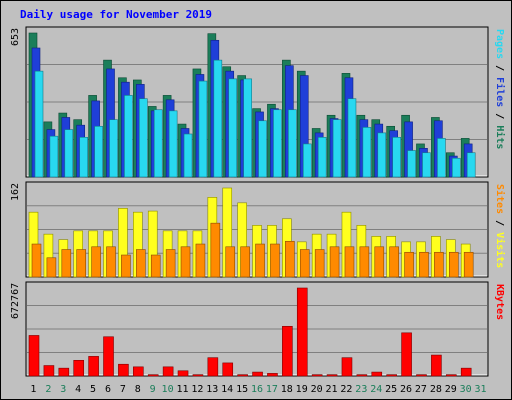 This screenshot has height=400, width=512. Describe the element at coordinates (182, 389) in the screenshot. I see `x-tick-label-day-11: 11` at that location.